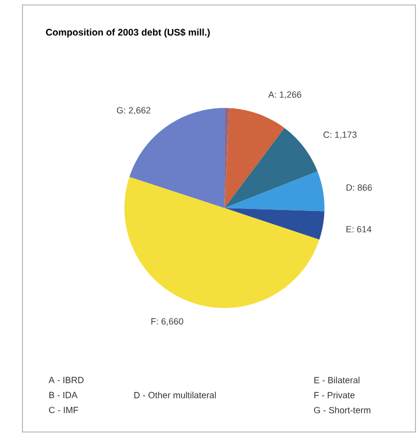 The width and height of the screenshot is (420, 439). What do you see at coordinates (359, 187) in the screenshot?
I see `data-label: D: 866` at bounding box center [359, 187].